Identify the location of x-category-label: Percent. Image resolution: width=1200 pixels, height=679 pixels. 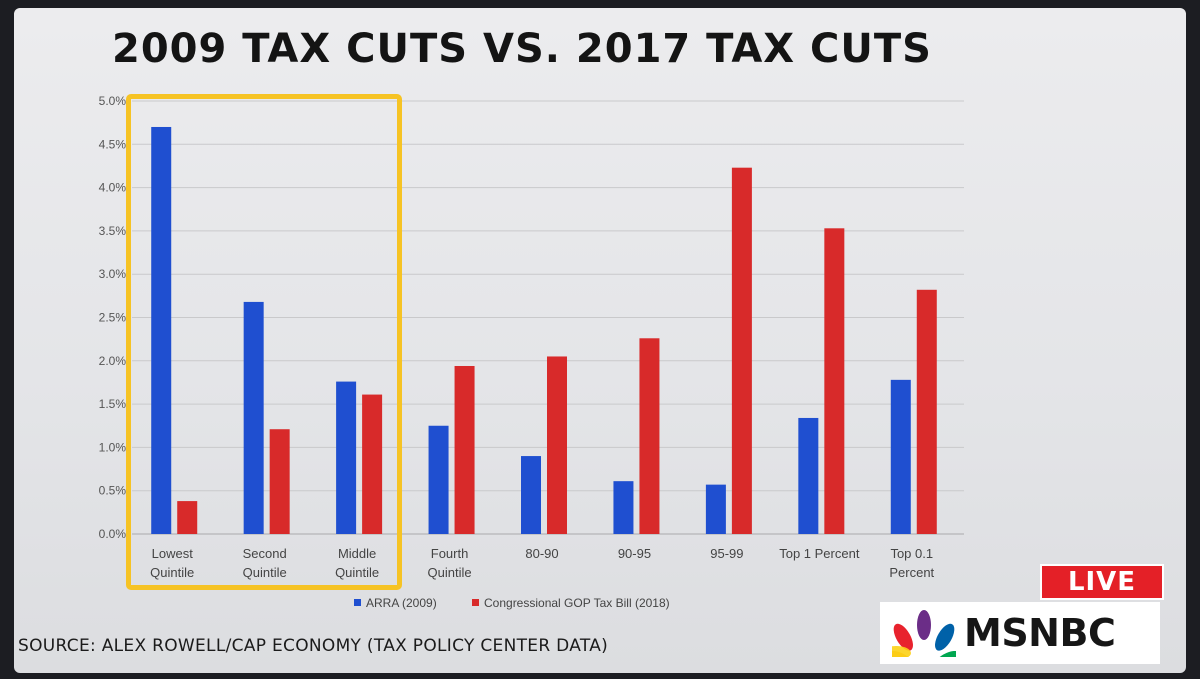
(911, 572).